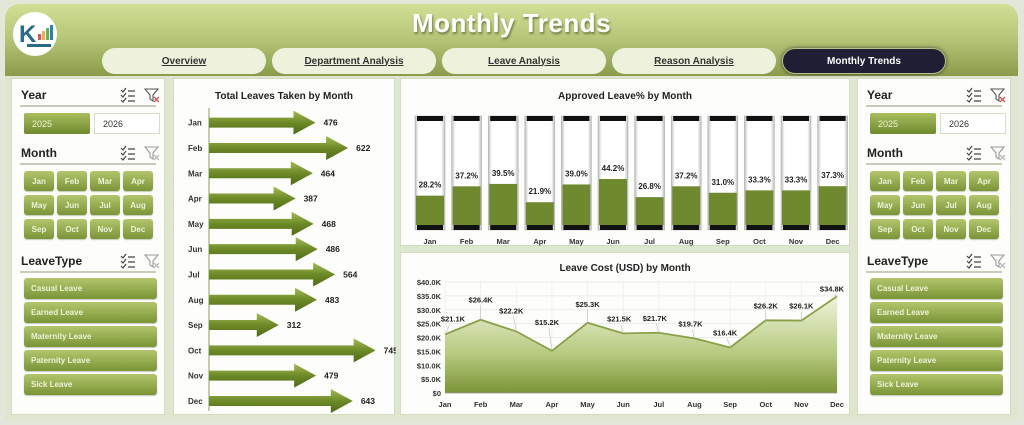 The image size is (1024, 425). What do you see at coordinates (880, 95) in the screenshot?
I see `year-slicer-label: Year` at bounding box center [880, 95].